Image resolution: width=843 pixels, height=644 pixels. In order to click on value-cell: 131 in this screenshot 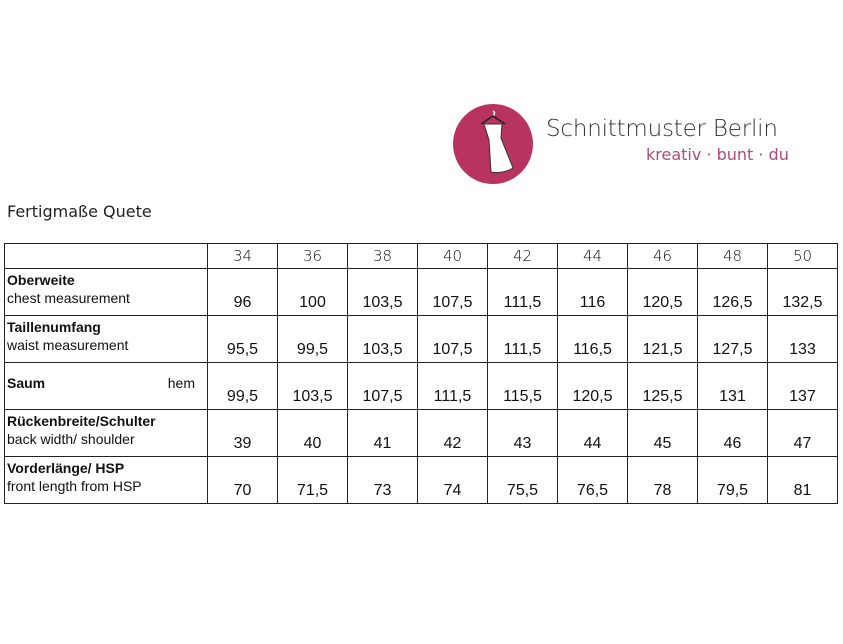, I will do `click(732, 386)`.